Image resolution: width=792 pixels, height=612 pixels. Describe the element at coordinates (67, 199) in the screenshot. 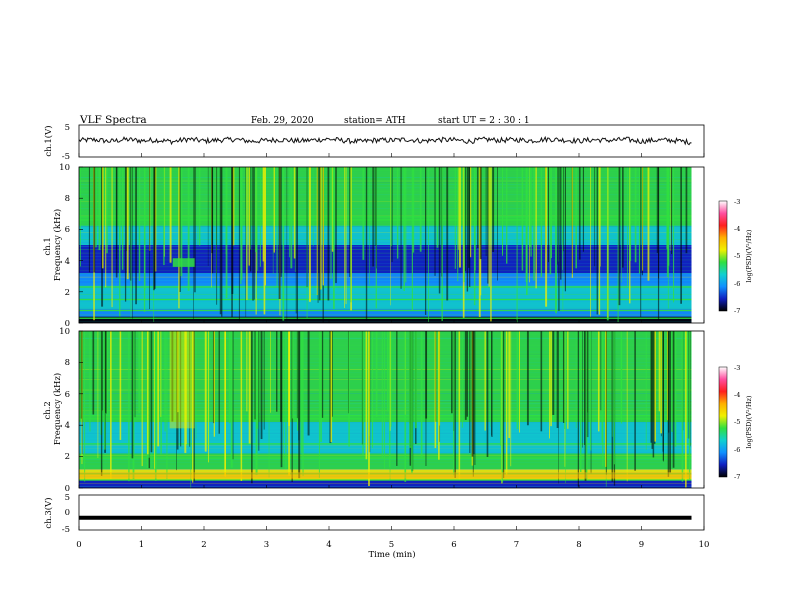

I see `ch1-freq-tick-8: 8` at that location.